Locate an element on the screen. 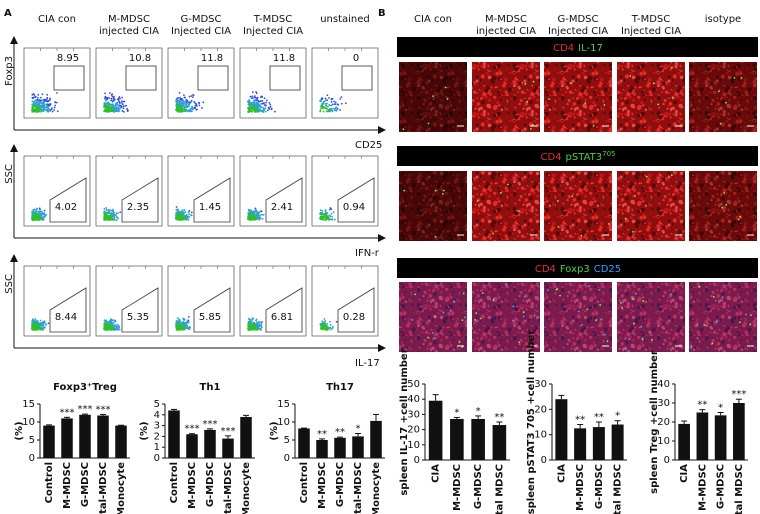 The image size is (760, 514). significance: * is located at coordinates (720, 408).